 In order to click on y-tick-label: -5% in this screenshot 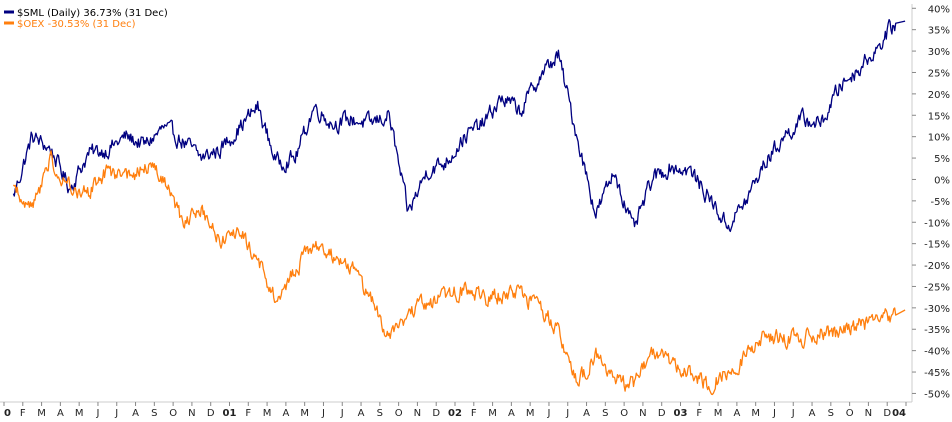, I will do `click(940, 202)`.